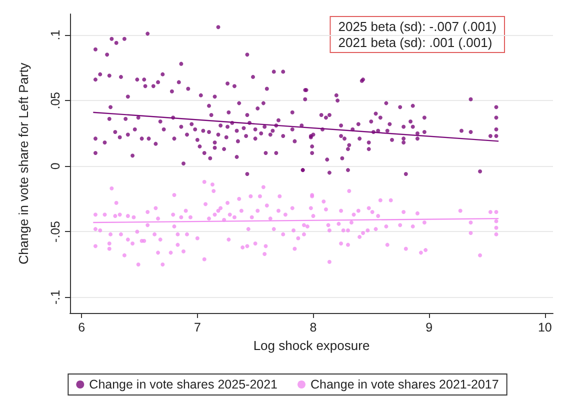  I want to click on y-tick-label: .1, so click(55, 35).